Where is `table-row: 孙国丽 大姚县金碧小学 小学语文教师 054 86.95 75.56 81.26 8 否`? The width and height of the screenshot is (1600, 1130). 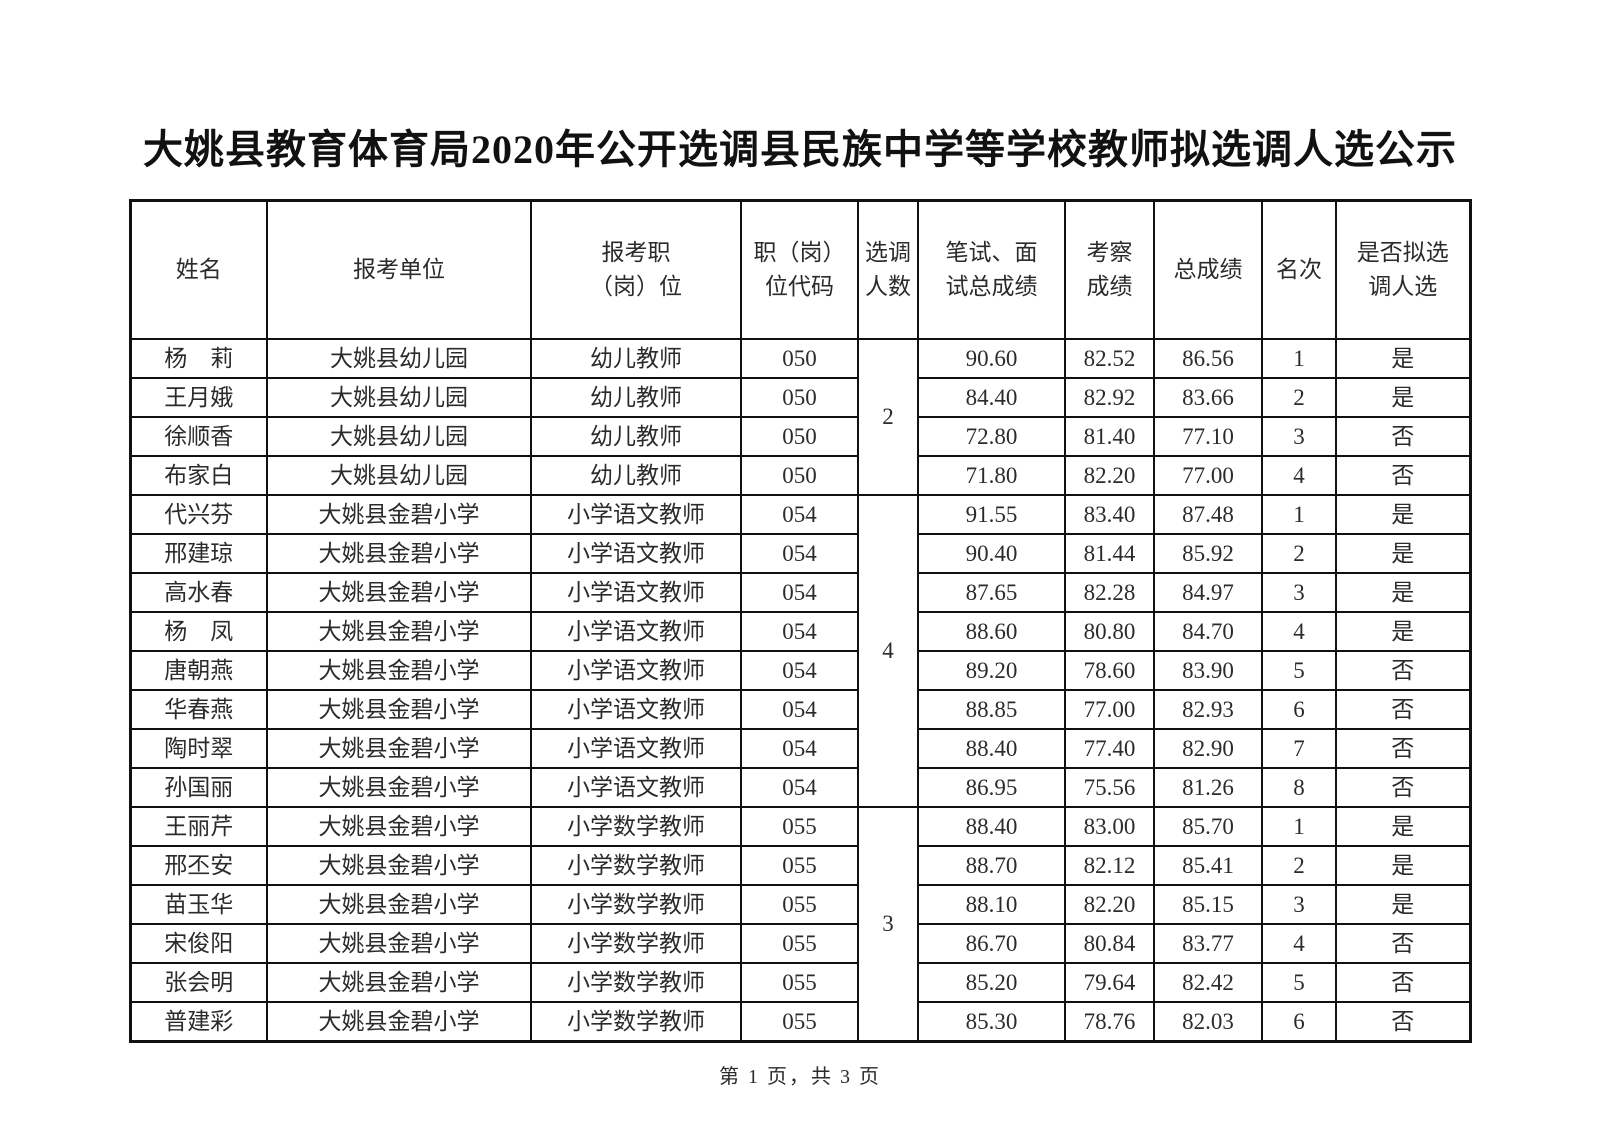 table-row: 孙国丽 大姚县金碧小学 小学语文教师 054 86.95 75.56 81.26 8 否 is located at coordinates (800, 787).